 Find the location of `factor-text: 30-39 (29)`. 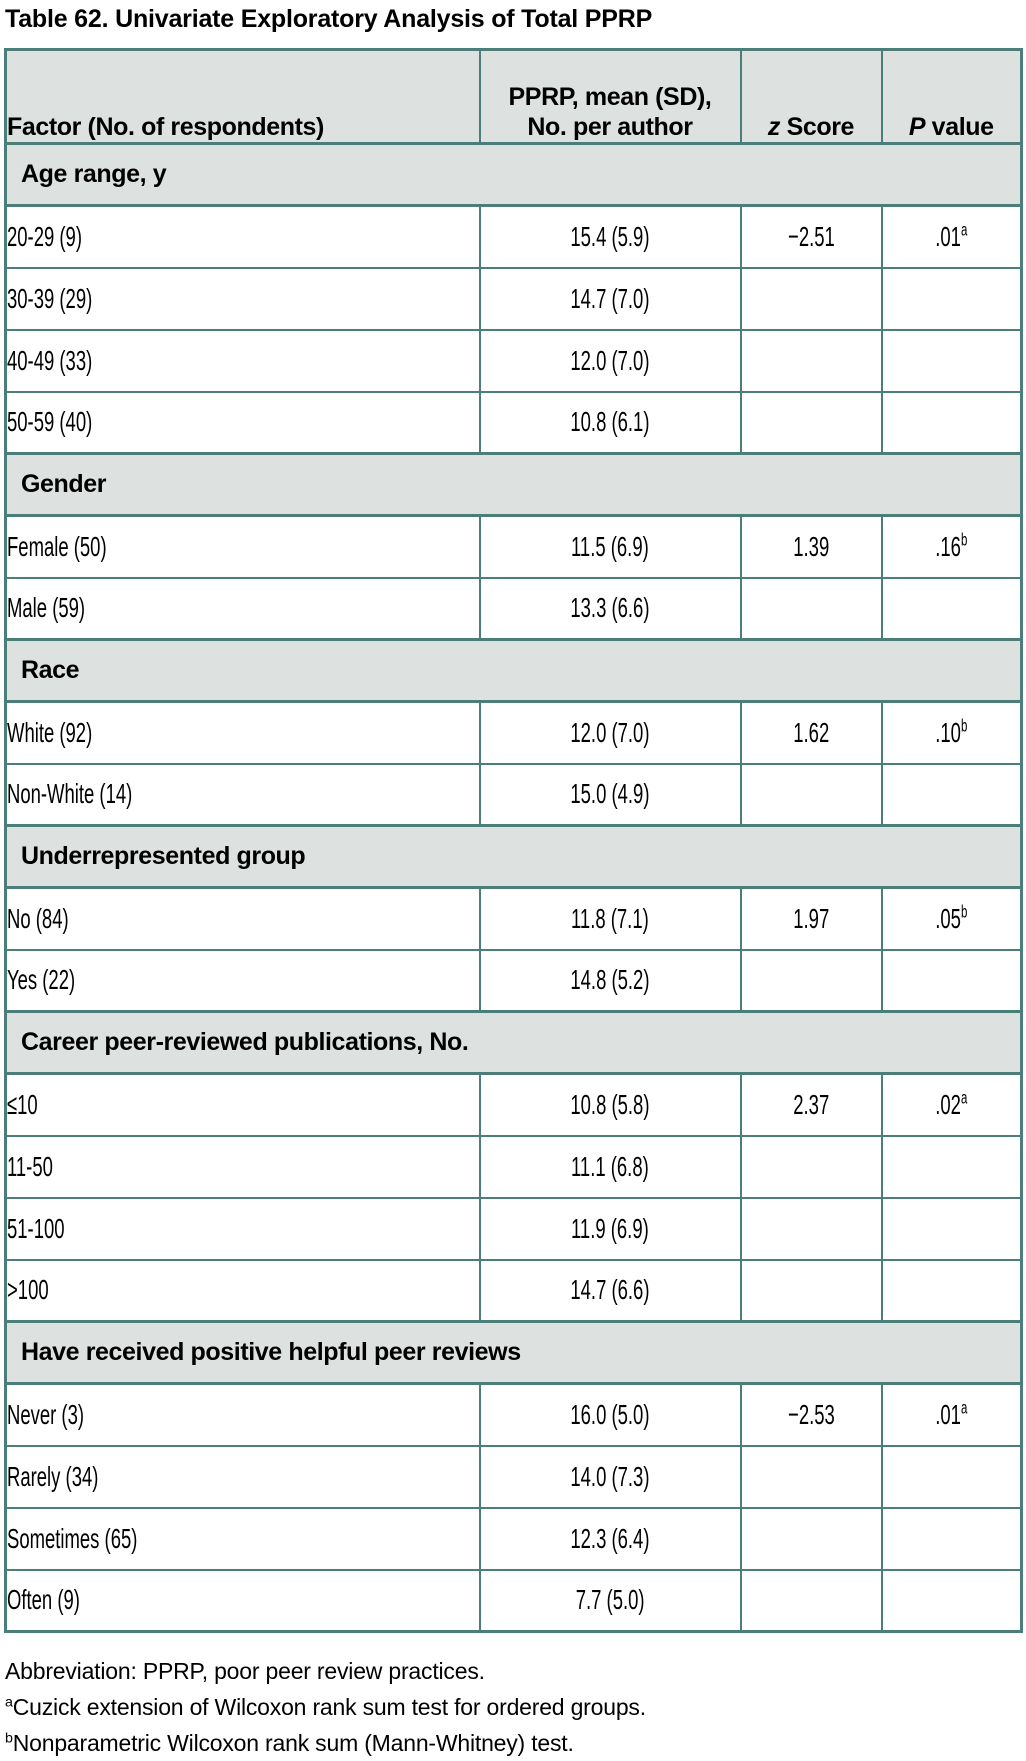

factor-text: 30-39 (29) is located at coordinates (50, 298).